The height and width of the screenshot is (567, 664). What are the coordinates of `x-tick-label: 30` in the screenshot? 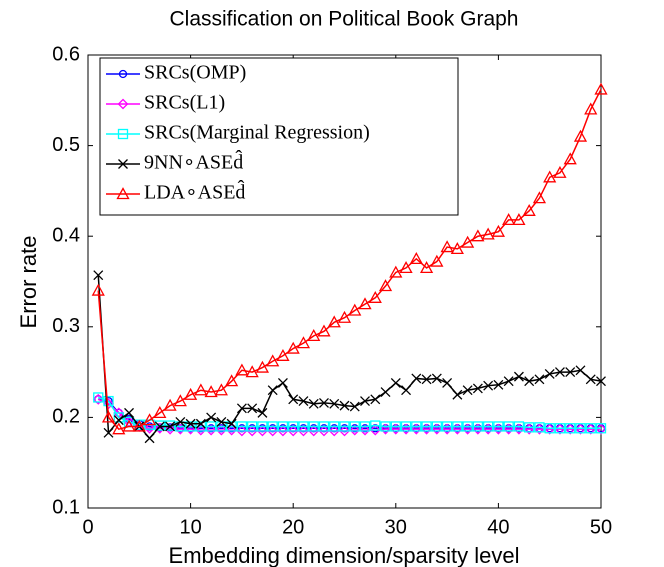 It's located at (396, 527).